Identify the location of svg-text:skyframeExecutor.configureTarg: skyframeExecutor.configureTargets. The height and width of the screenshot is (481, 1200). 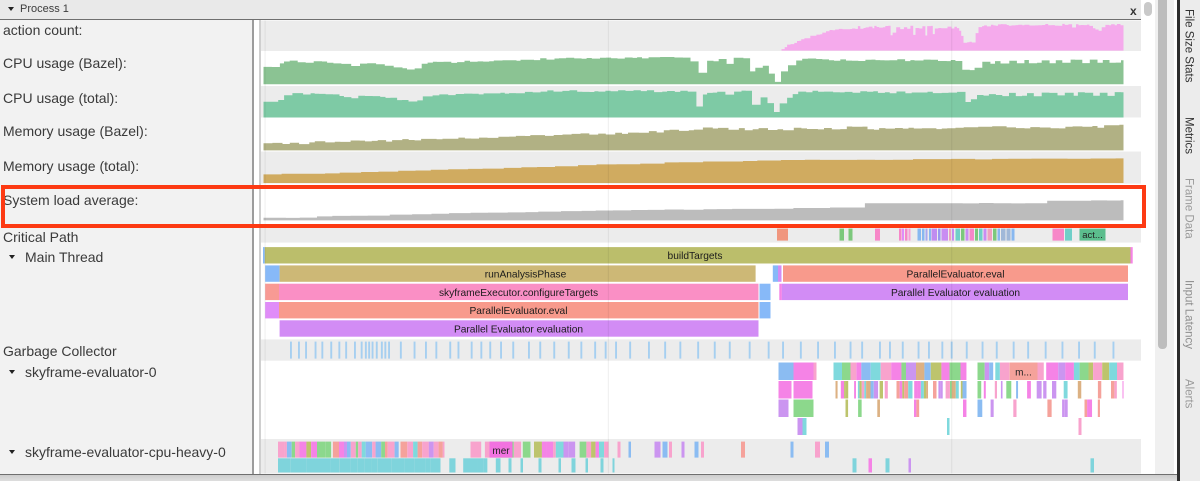
(517, 293).